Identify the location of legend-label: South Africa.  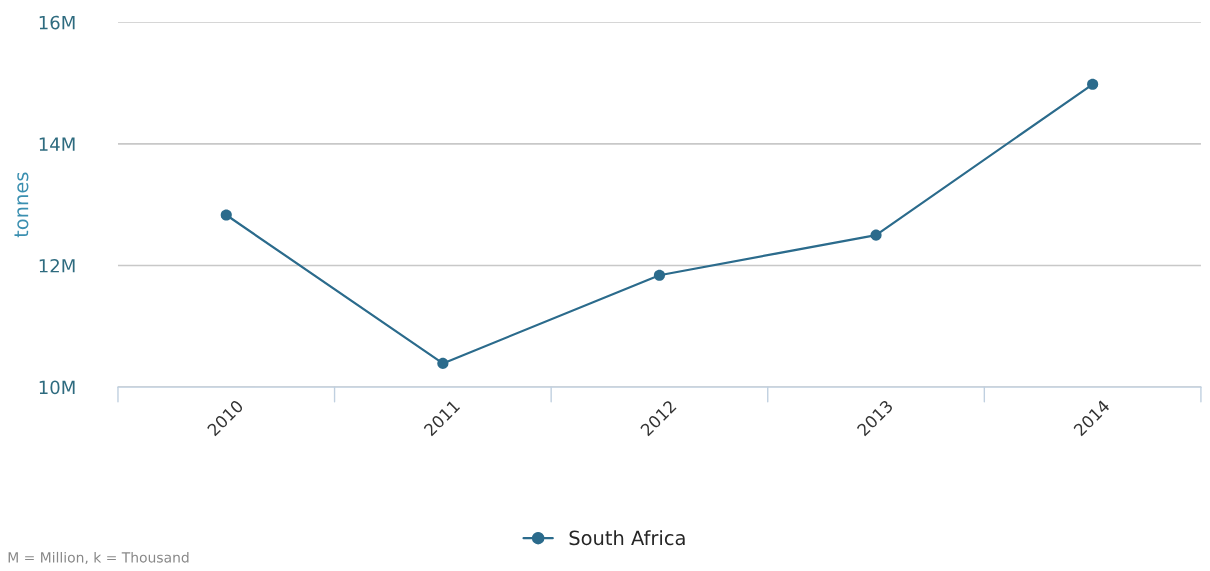
(627, 538).